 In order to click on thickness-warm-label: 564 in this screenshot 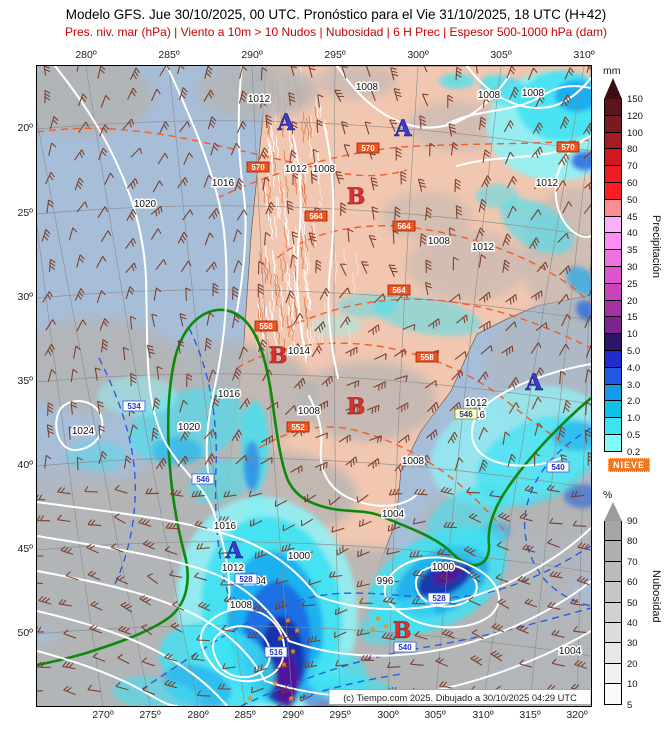, I will do `click(404, 226)`.